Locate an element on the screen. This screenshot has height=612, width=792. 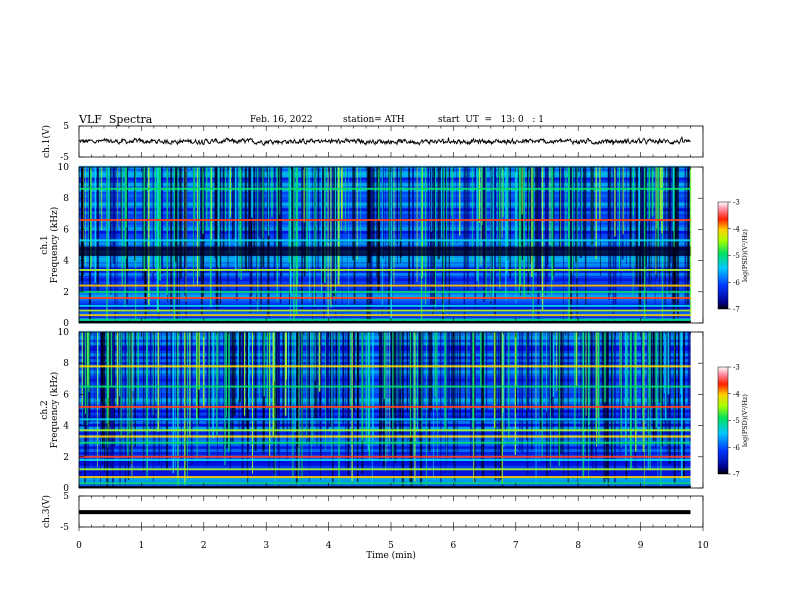
x-tick-label: 10 is located at coordinates (703, 546).